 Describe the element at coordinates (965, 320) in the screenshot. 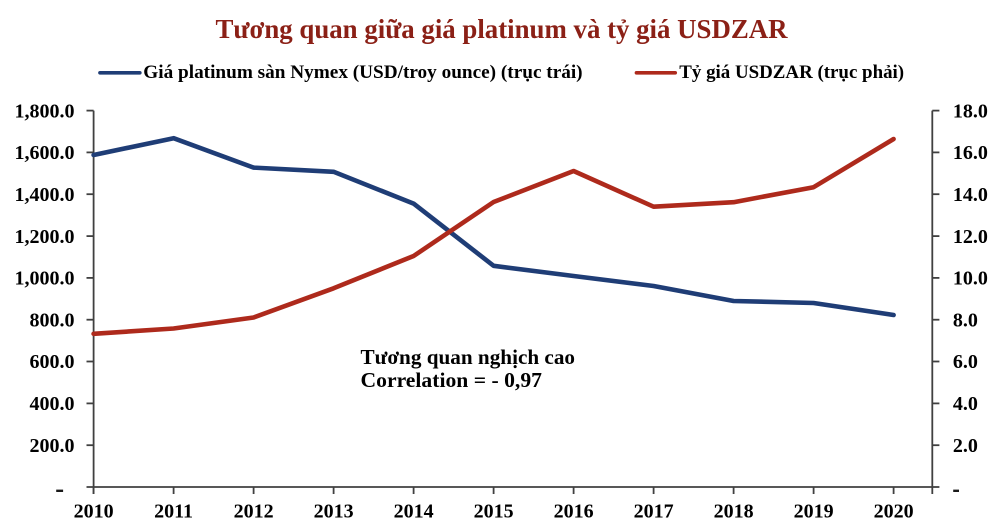

I see `svg-text: 8.0` at that location.